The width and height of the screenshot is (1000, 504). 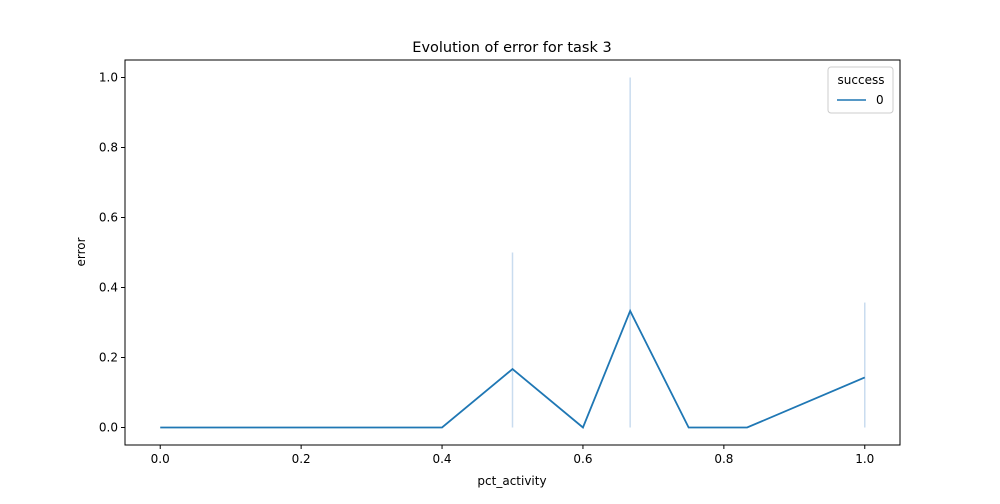 I want to click on y-tick-label: 0.0, so click(x=108, y=428).